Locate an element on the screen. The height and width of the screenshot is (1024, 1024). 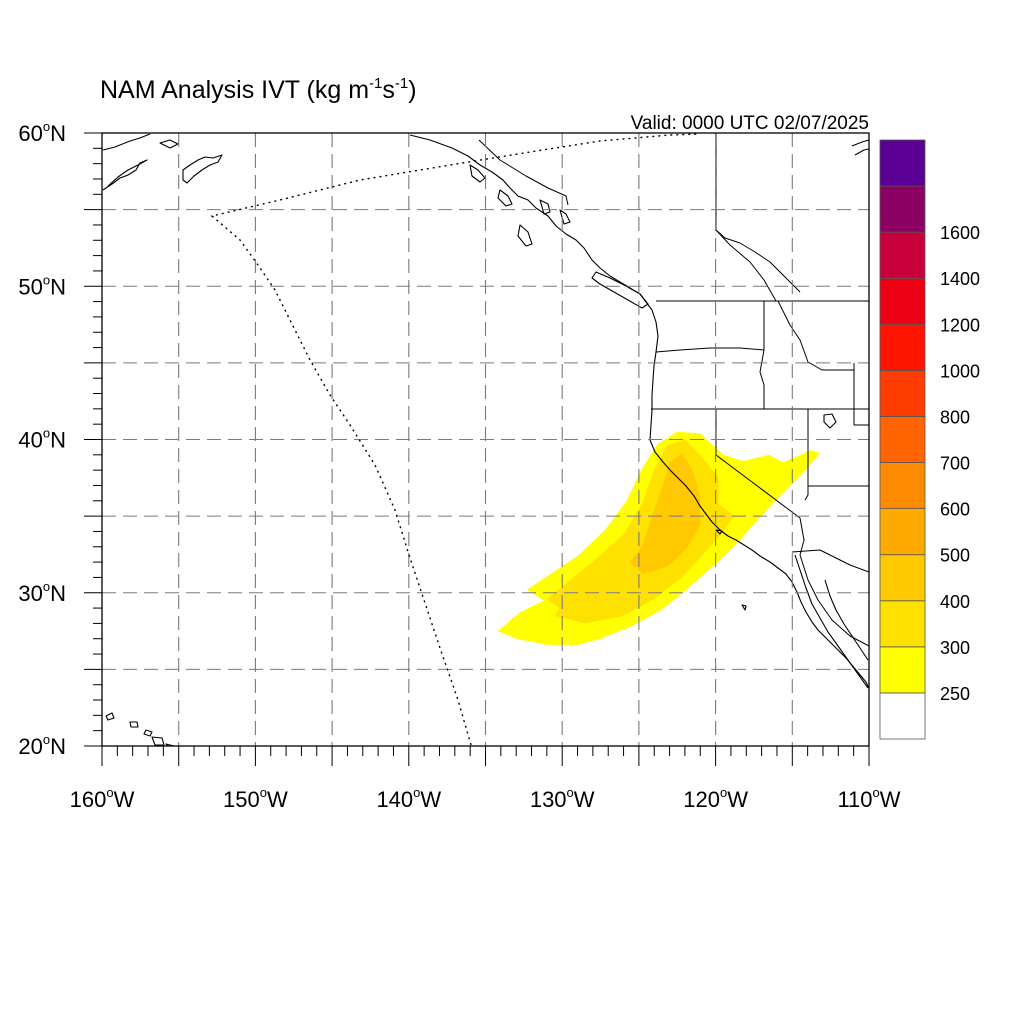
bc-alberta-border is located at coordinates (746, 217).